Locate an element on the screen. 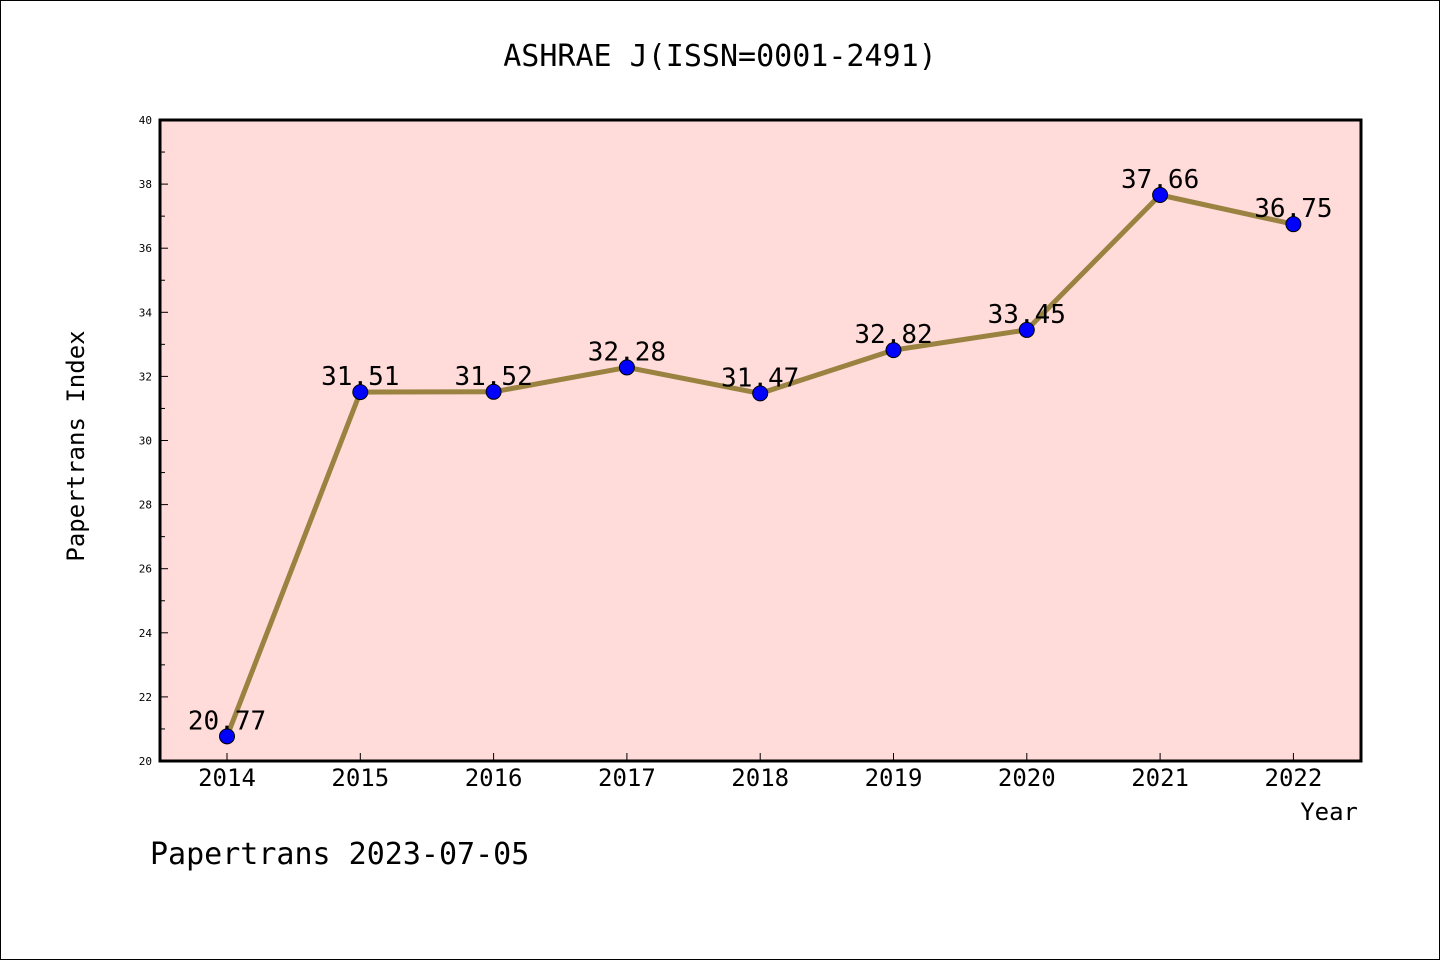 This screenshot has height=960, width=1440. y-axis-label: Papertrans Index is located at coordinates (76, 445).